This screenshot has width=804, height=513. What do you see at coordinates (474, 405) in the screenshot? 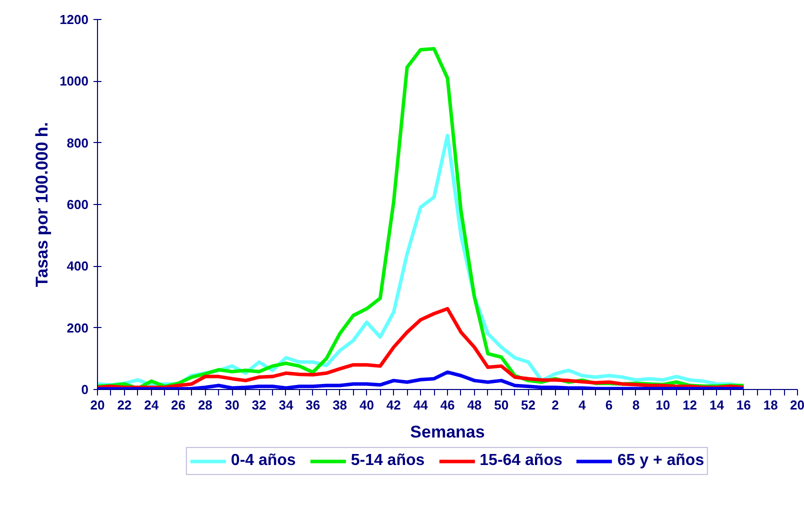
I see `x-tick-label: 48` at bounding box center [474, 405].